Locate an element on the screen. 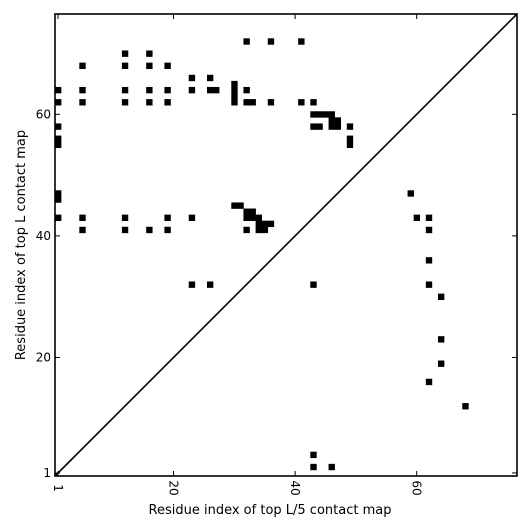  x-tick-label: 60 is located at coordinates (417, 487).